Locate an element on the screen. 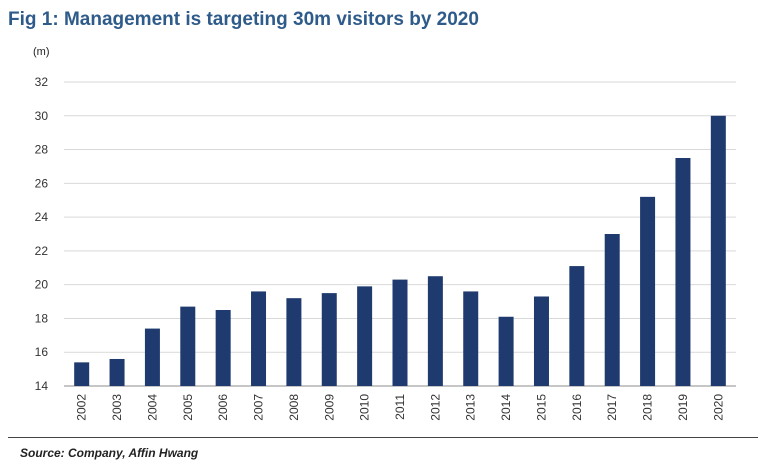 This screenshot has width=768, height=476. x-tick-label: 2008 is located at coordinates (294, 407).